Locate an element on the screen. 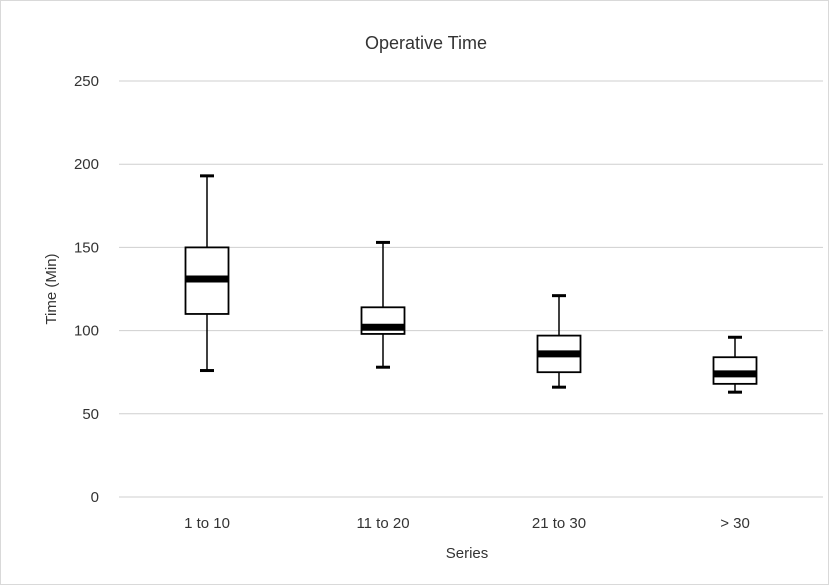  y-axis-label: Time (Min) is located at coordinates (51, 288).